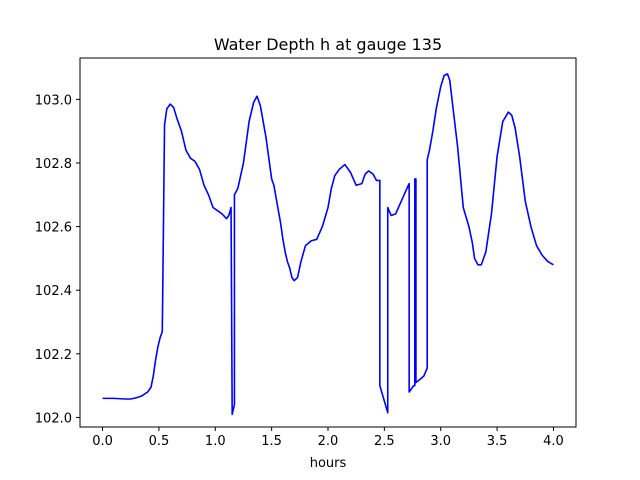  What do you see at coordinates (53, 100) in the screenshot?
I see `y-tick-label: 103.0` at bounding box center [53, 100].